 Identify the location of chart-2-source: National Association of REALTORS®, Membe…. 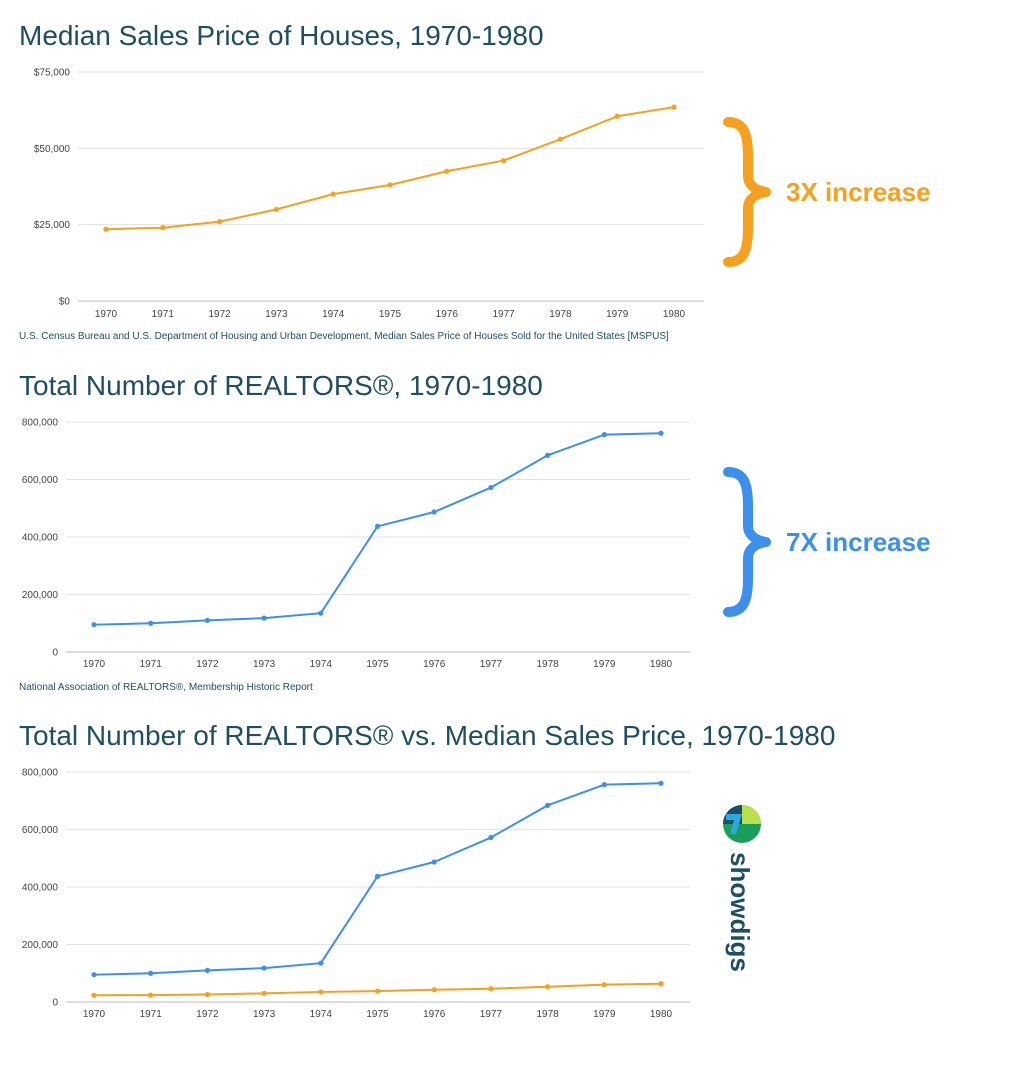
(166, 687).